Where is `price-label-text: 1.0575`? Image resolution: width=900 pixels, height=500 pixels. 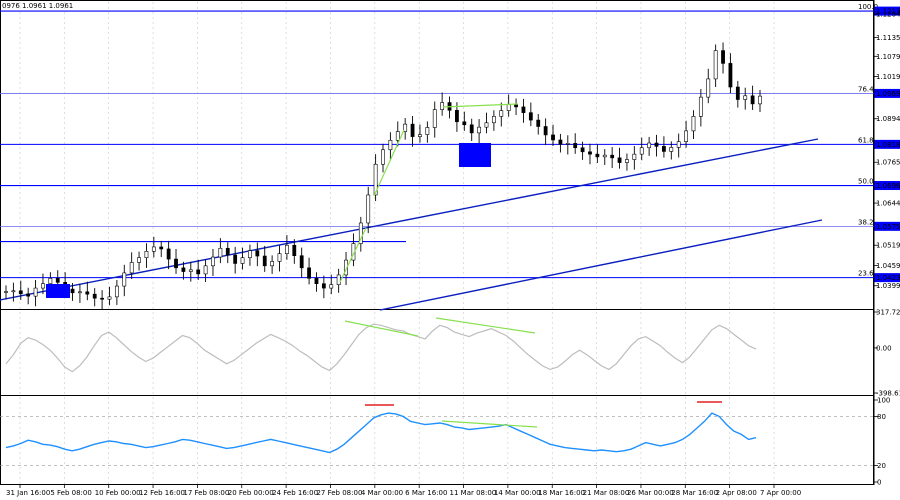 price-label-text: 1.0575 is located at coordinates (888, 227).